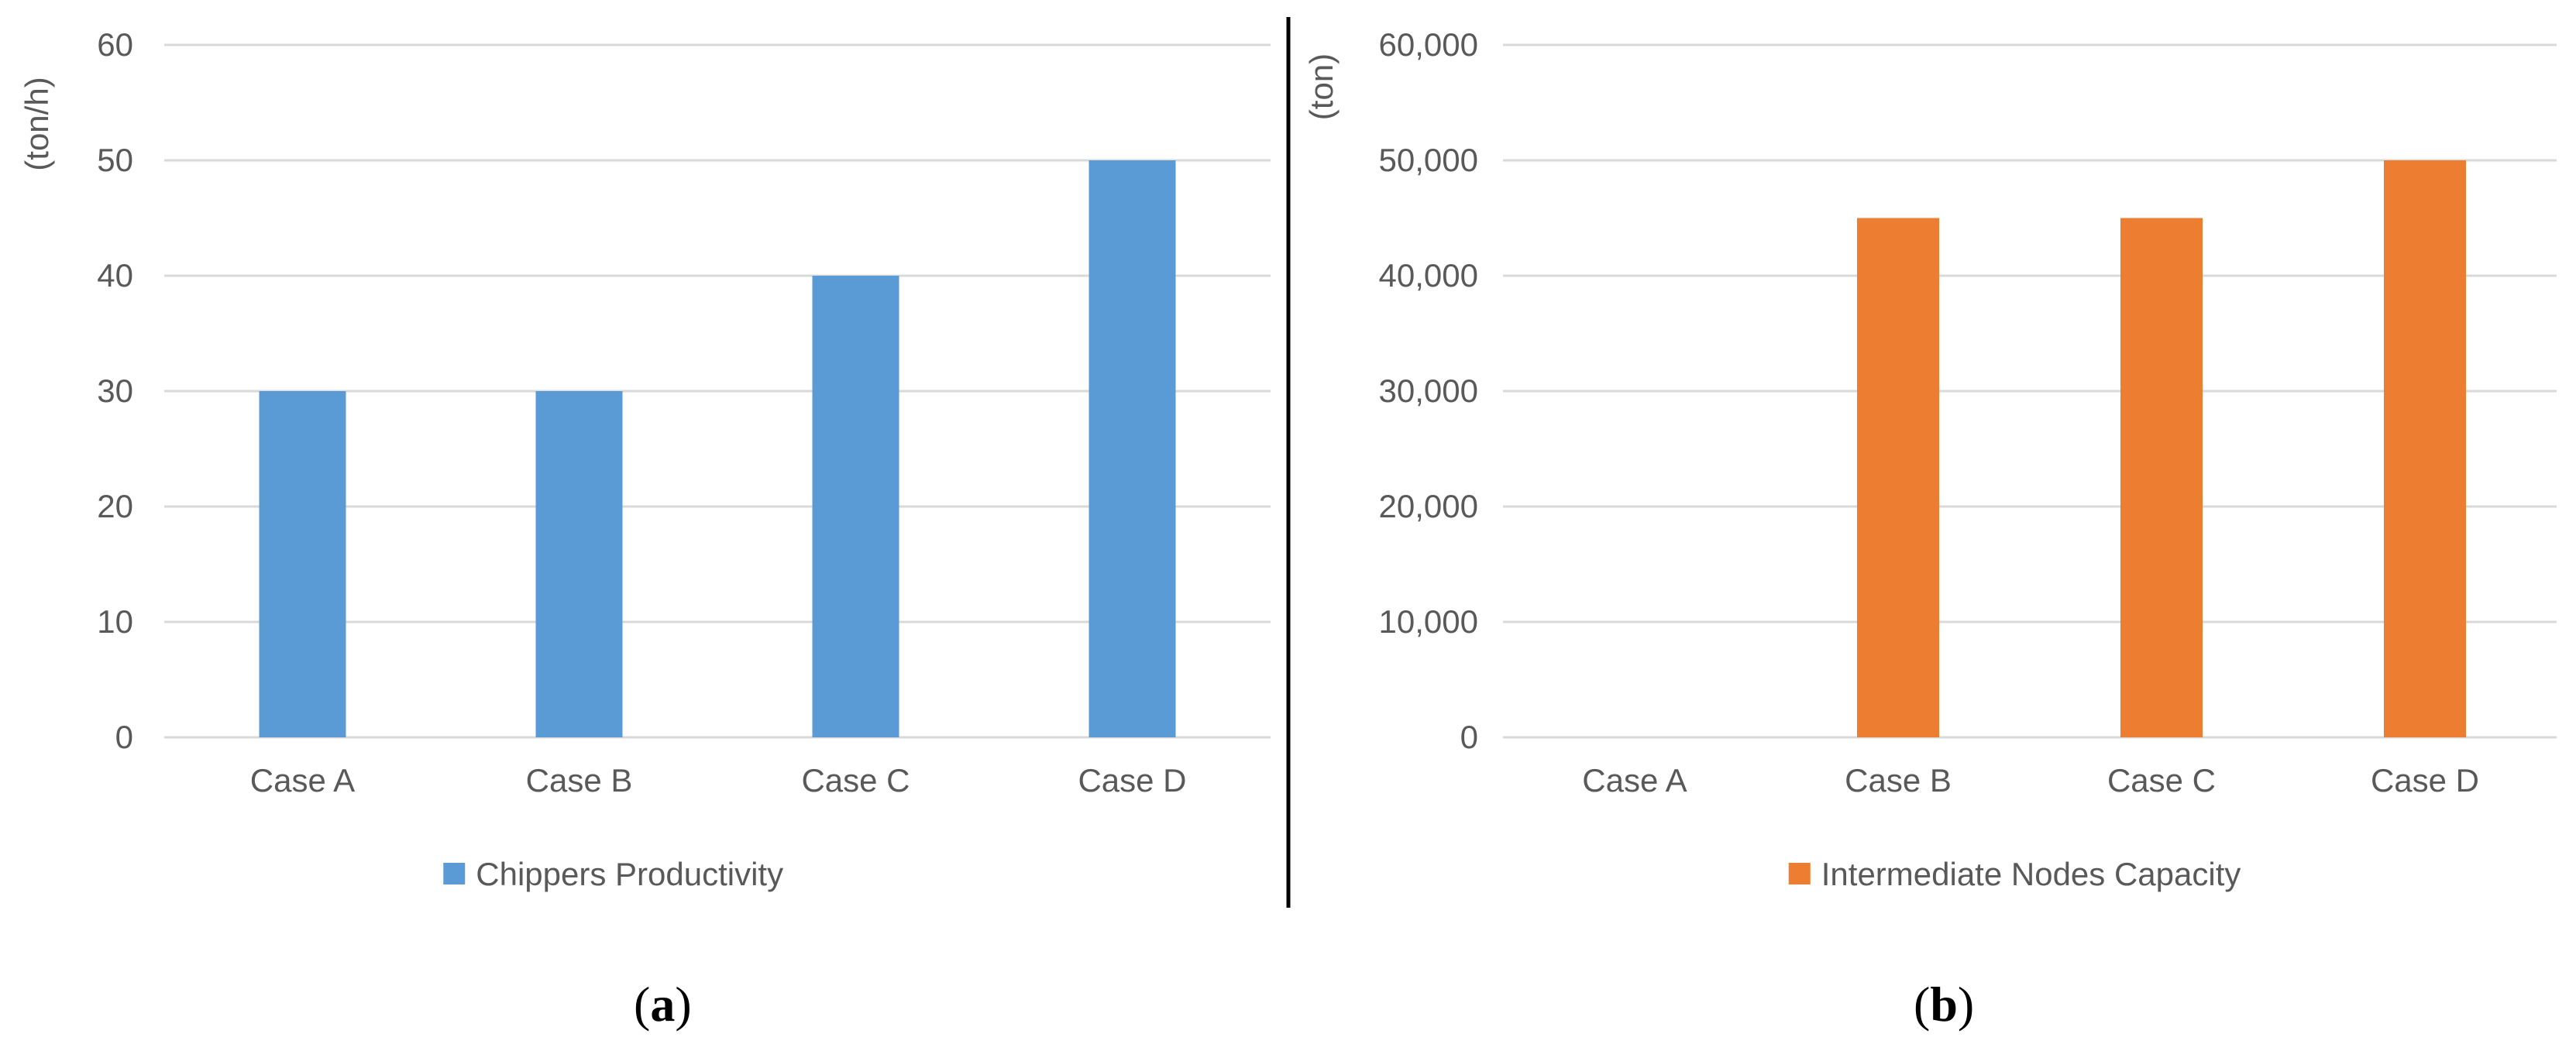 The width and height of the screenshot is (2576, 1051). What do you see at coordinates (302, 564) in the screenshot?
I see `panel-a-bar-case-a` at bounding box center [302, 564].